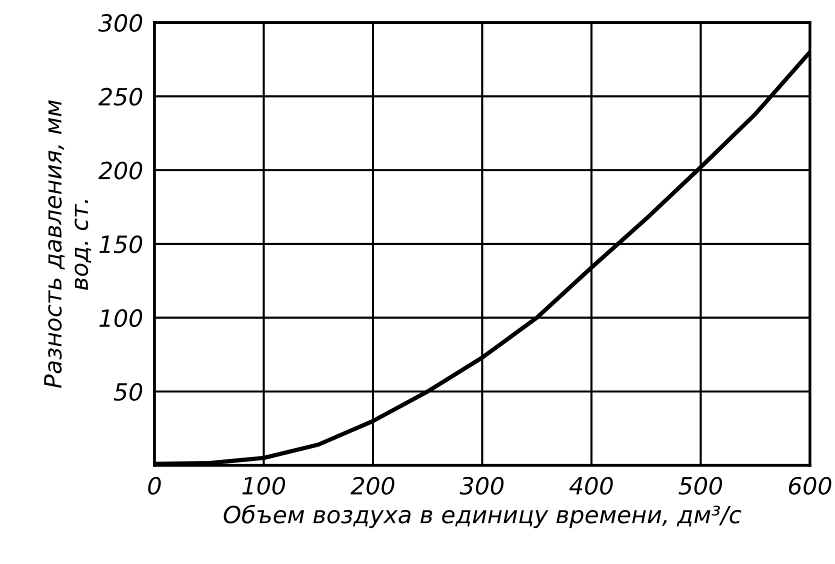 This screenshot has height=564, width=835. Describe the element at coordinates (810, 485) in the screenshot. I see `x-tick-label: 600` at that location.